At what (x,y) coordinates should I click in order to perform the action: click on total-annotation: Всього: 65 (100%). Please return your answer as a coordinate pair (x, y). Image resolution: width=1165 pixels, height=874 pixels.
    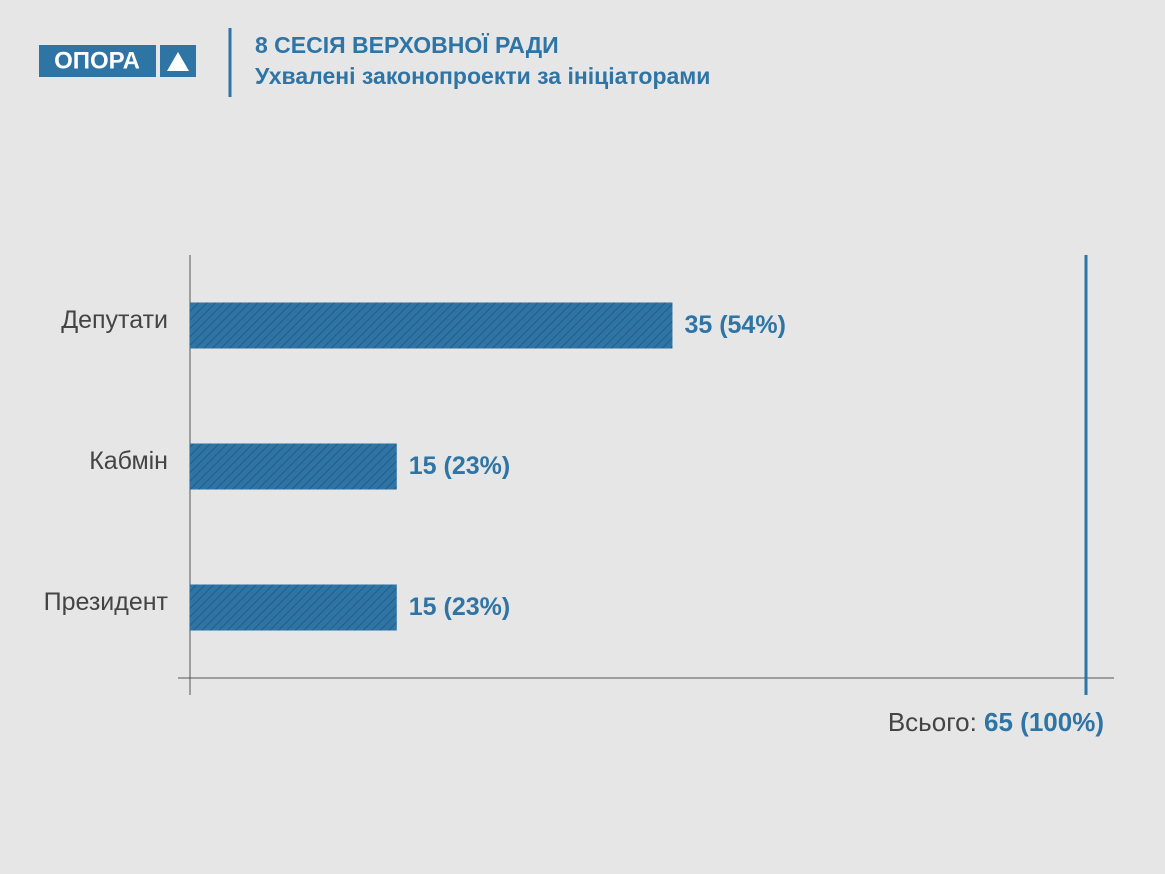
    Looking at the image, I should click on (996, 722).